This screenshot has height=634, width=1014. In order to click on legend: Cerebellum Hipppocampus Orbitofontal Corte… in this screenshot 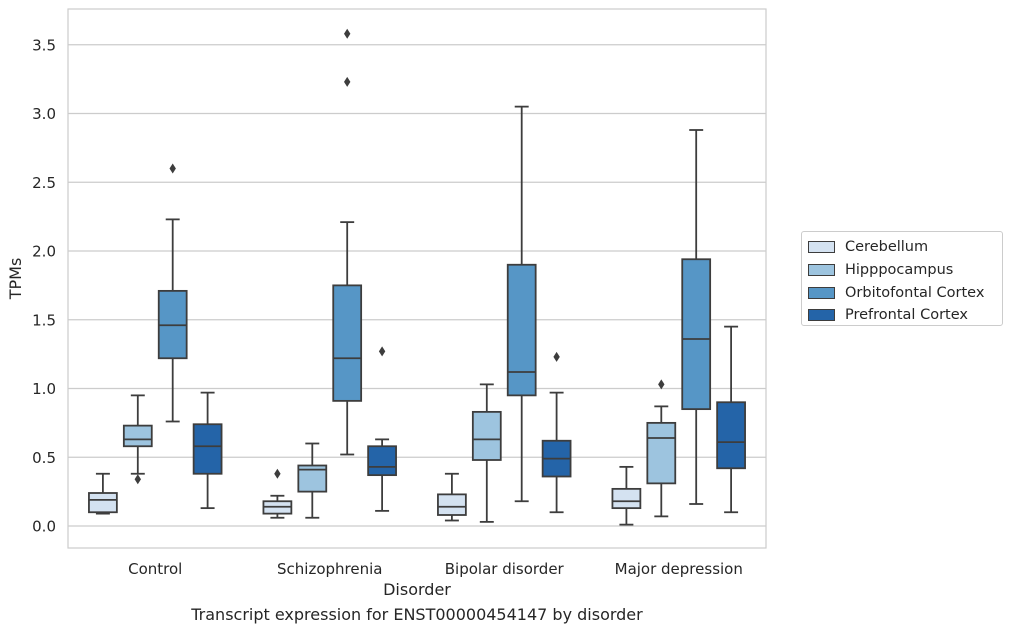, I will do `click(902, 278)`.